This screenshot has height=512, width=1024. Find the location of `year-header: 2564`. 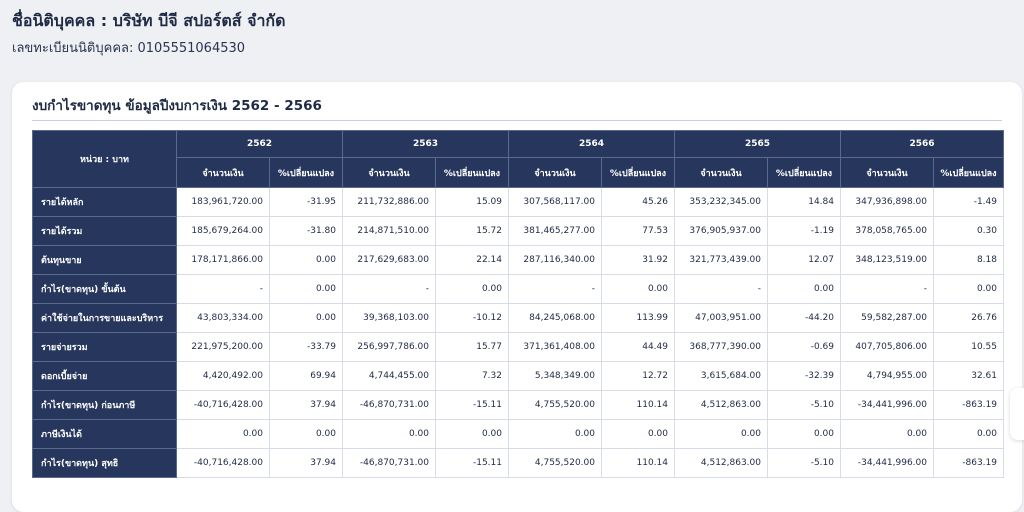

year-header: 2564 is located at coordinates (591, 144).